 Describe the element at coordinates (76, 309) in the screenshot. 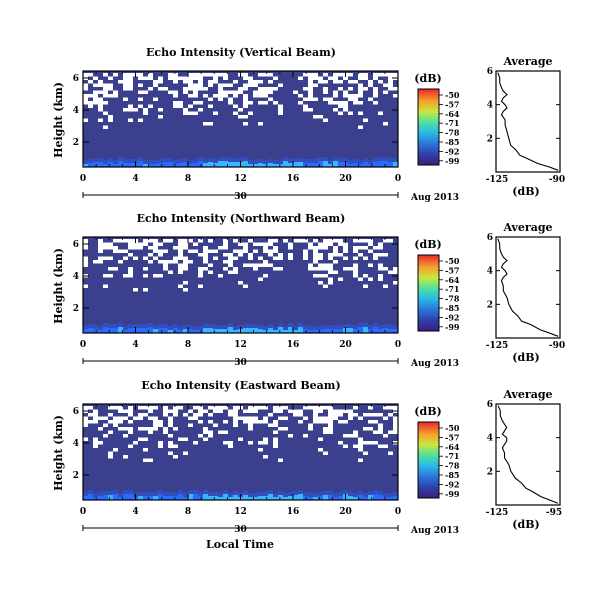

I see `y-tick-label: 2` at that location.